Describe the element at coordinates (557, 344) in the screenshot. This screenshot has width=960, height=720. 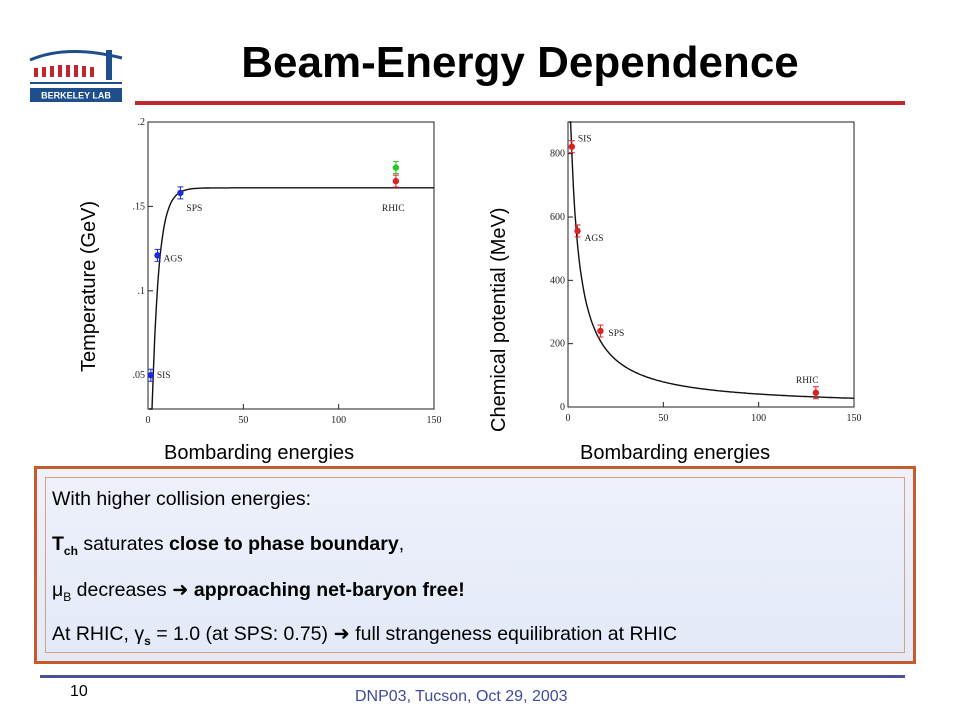
I see `y-tick-label: 200` at that location.